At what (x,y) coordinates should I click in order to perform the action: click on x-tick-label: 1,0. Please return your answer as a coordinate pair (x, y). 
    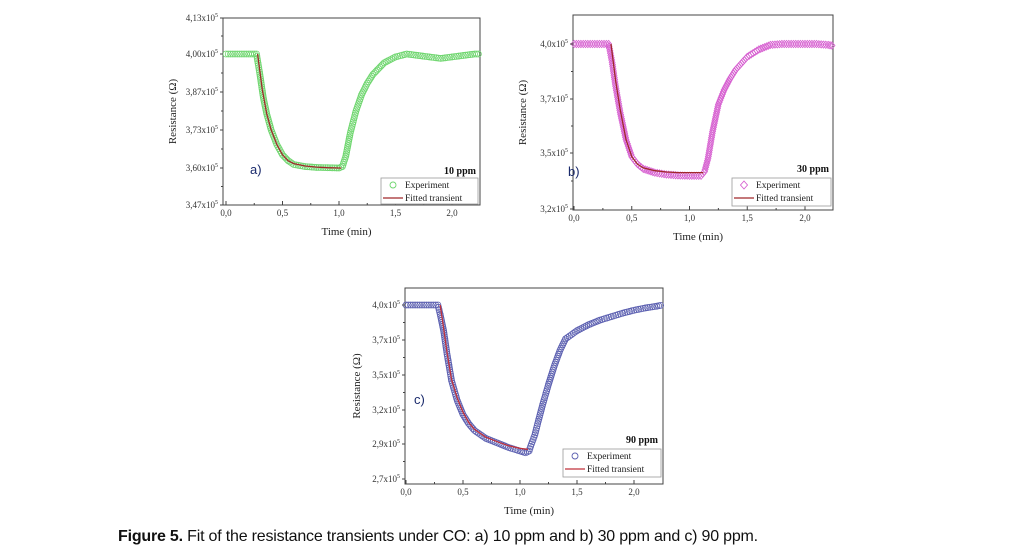
    Looking at the image, I should click on (520, 492).